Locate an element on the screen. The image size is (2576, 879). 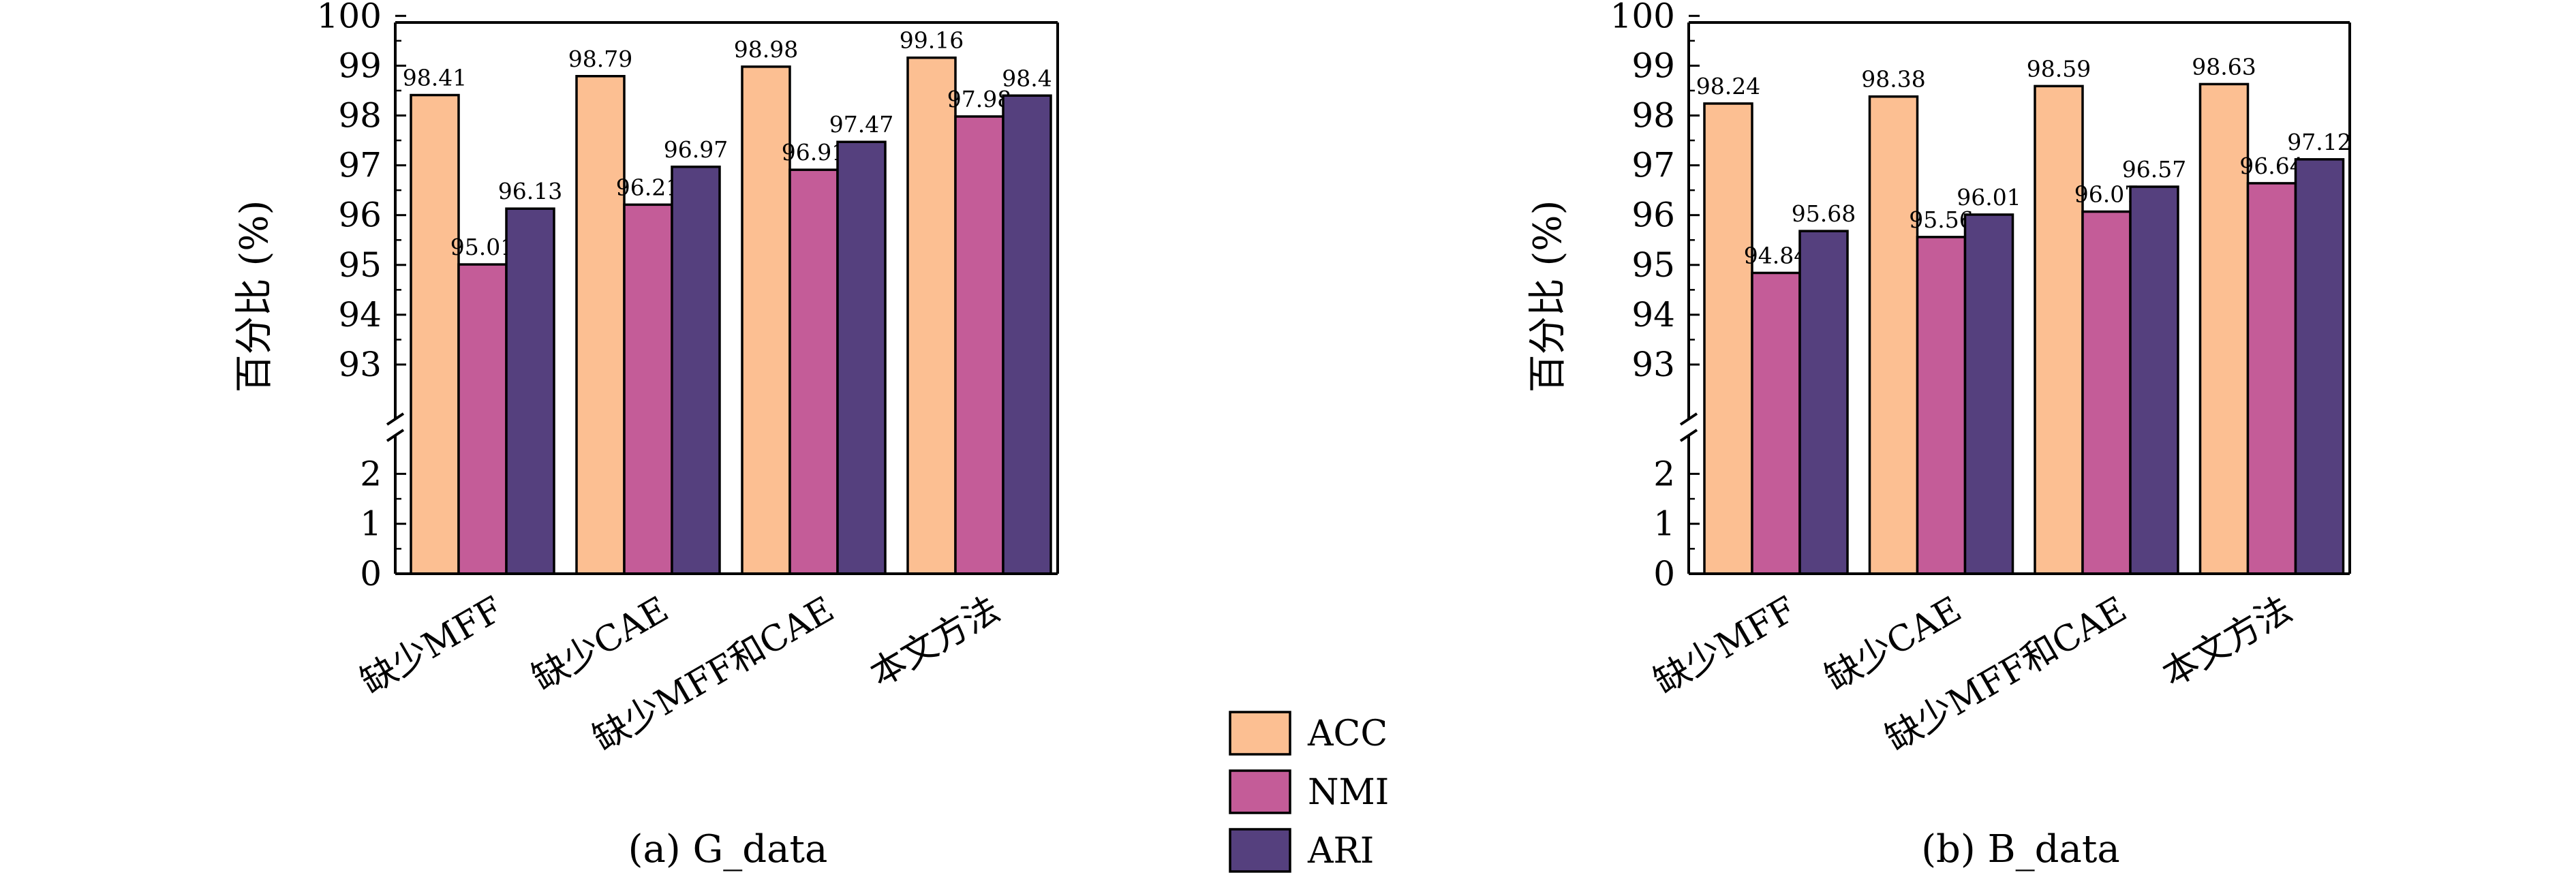
panel-caption: (b) B_data is located at coordinates (2021, 850).